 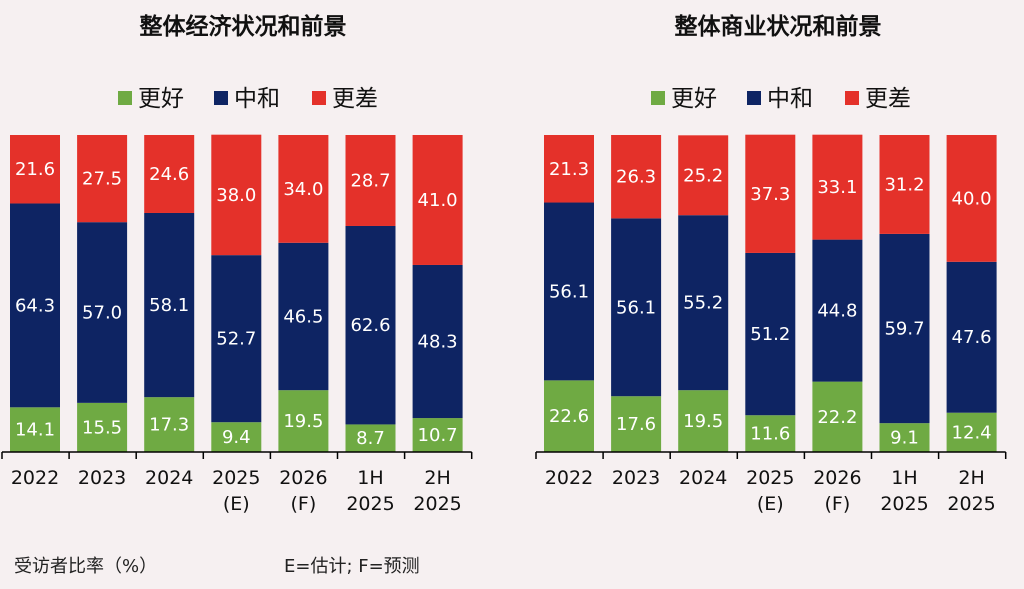 I want to click on data-label-worse: 33.1, so click(x=837, y=187).